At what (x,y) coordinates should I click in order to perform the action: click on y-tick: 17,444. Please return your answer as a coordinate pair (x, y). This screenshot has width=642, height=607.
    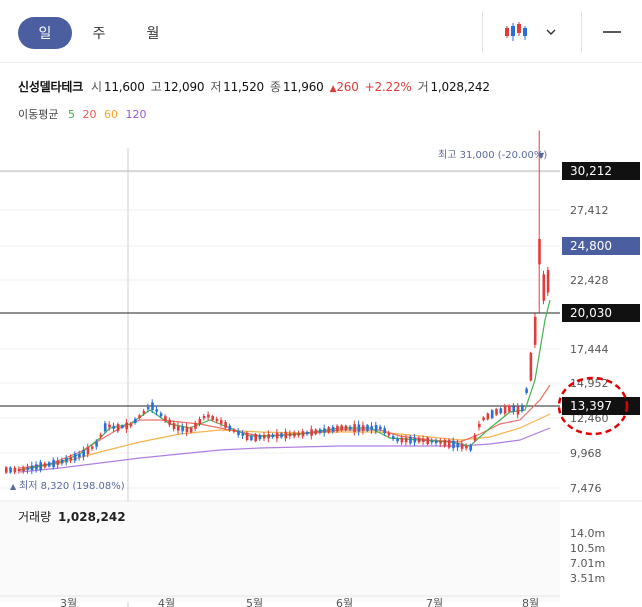
    Looking at the image, I should click on (589, 349).